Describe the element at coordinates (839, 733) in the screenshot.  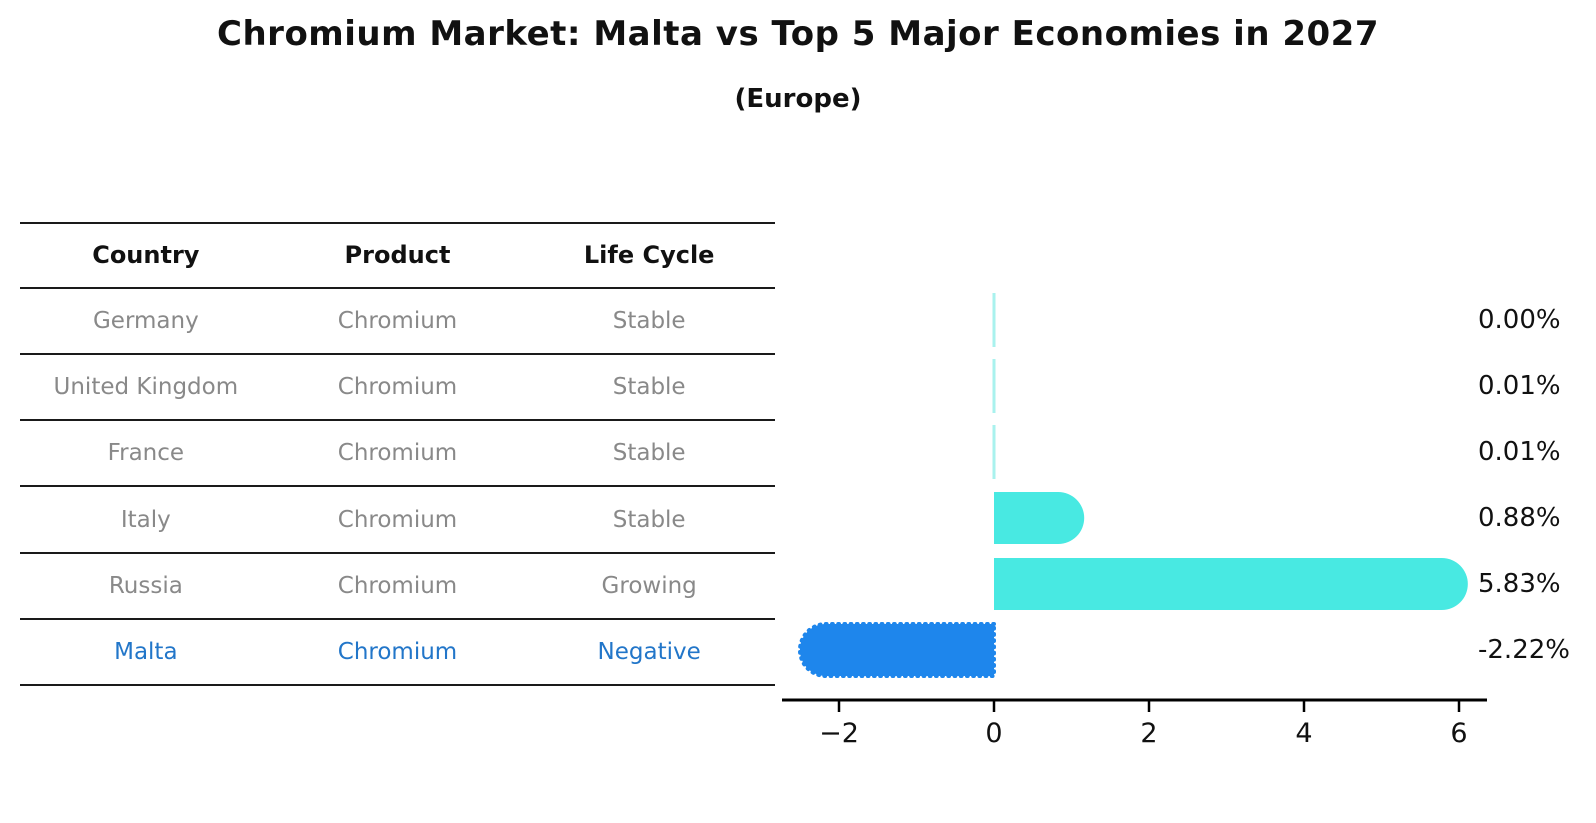
I see `x-tick-label: −2` at that location.